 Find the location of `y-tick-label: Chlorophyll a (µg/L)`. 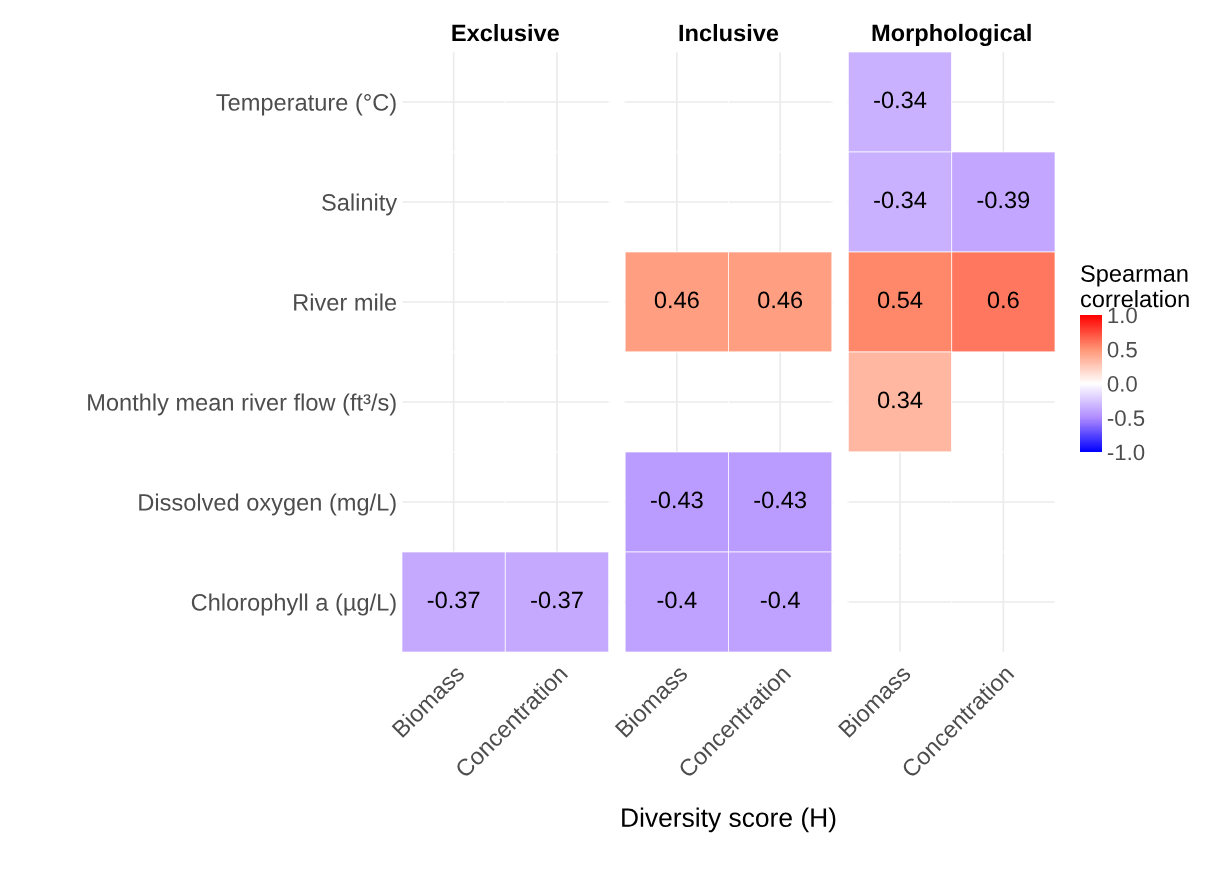

y-tick-label: Chlorophyll a (µg/L) is located at coordinates (293, 604).